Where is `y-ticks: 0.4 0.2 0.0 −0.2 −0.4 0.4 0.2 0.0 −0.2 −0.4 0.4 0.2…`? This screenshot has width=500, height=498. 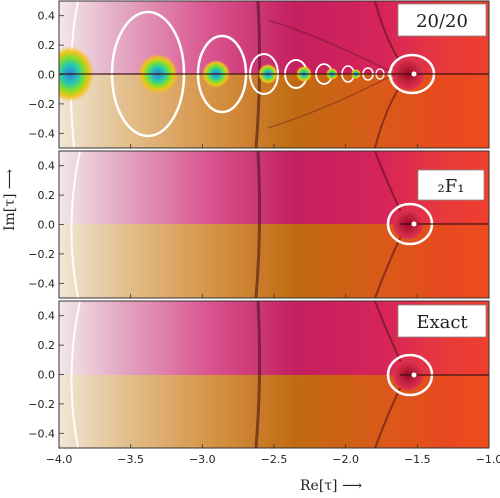
y-ticks: 0.4 0.2 0.0 −0.2 −0.4 0.4 0.2 0.0 −0.2 −0.4 0.4 0.2… is located at coordinates (46, 225).